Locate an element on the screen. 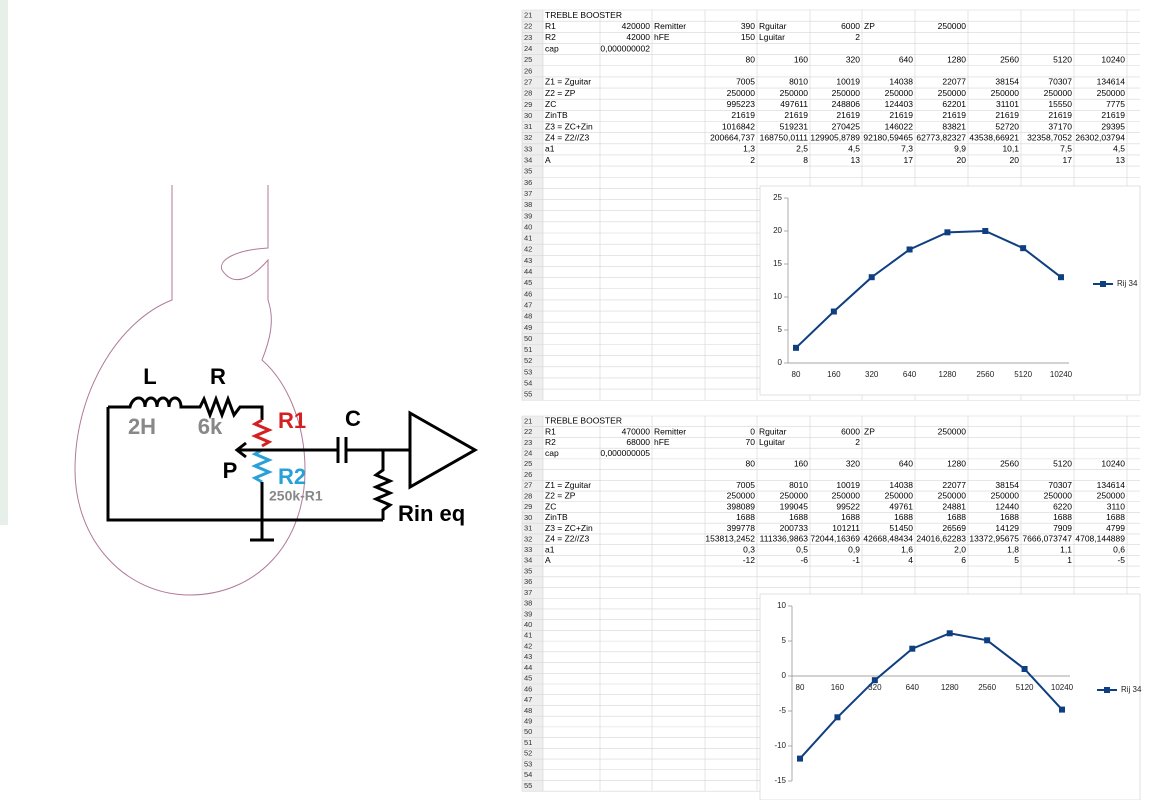 The height and width of the screenshot is (800, 1159). cell: 20 is located at coordinates (962, 160).